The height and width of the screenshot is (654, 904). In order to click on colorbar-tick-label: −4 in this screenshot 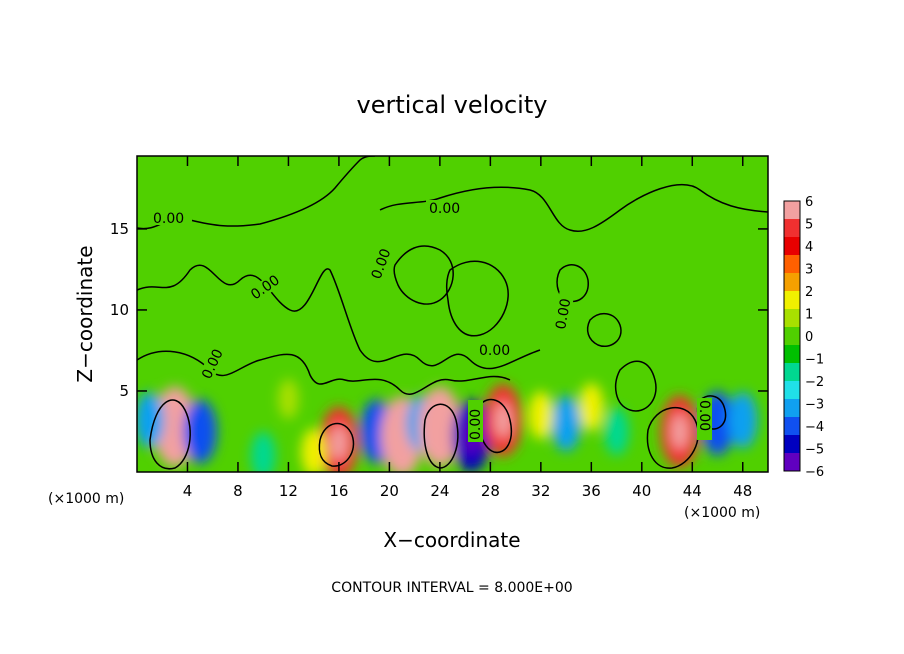, I will do `click(814, 427)`.